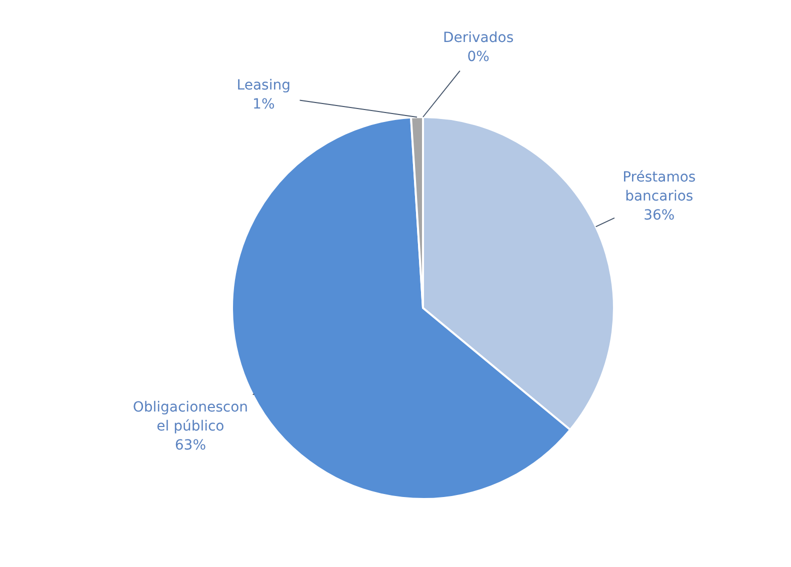 The width and height of the screenshot is (791, 567). Describe the element at coordinates (190, 416) in the screenshot. I see `slice-label: Obligacionescon el público` at that location.